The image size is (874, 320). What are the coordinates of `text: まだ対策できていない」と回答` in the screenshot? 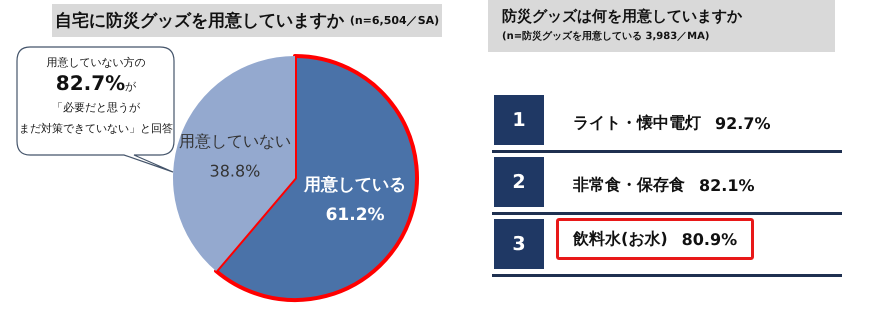 It's located at (96, 129).